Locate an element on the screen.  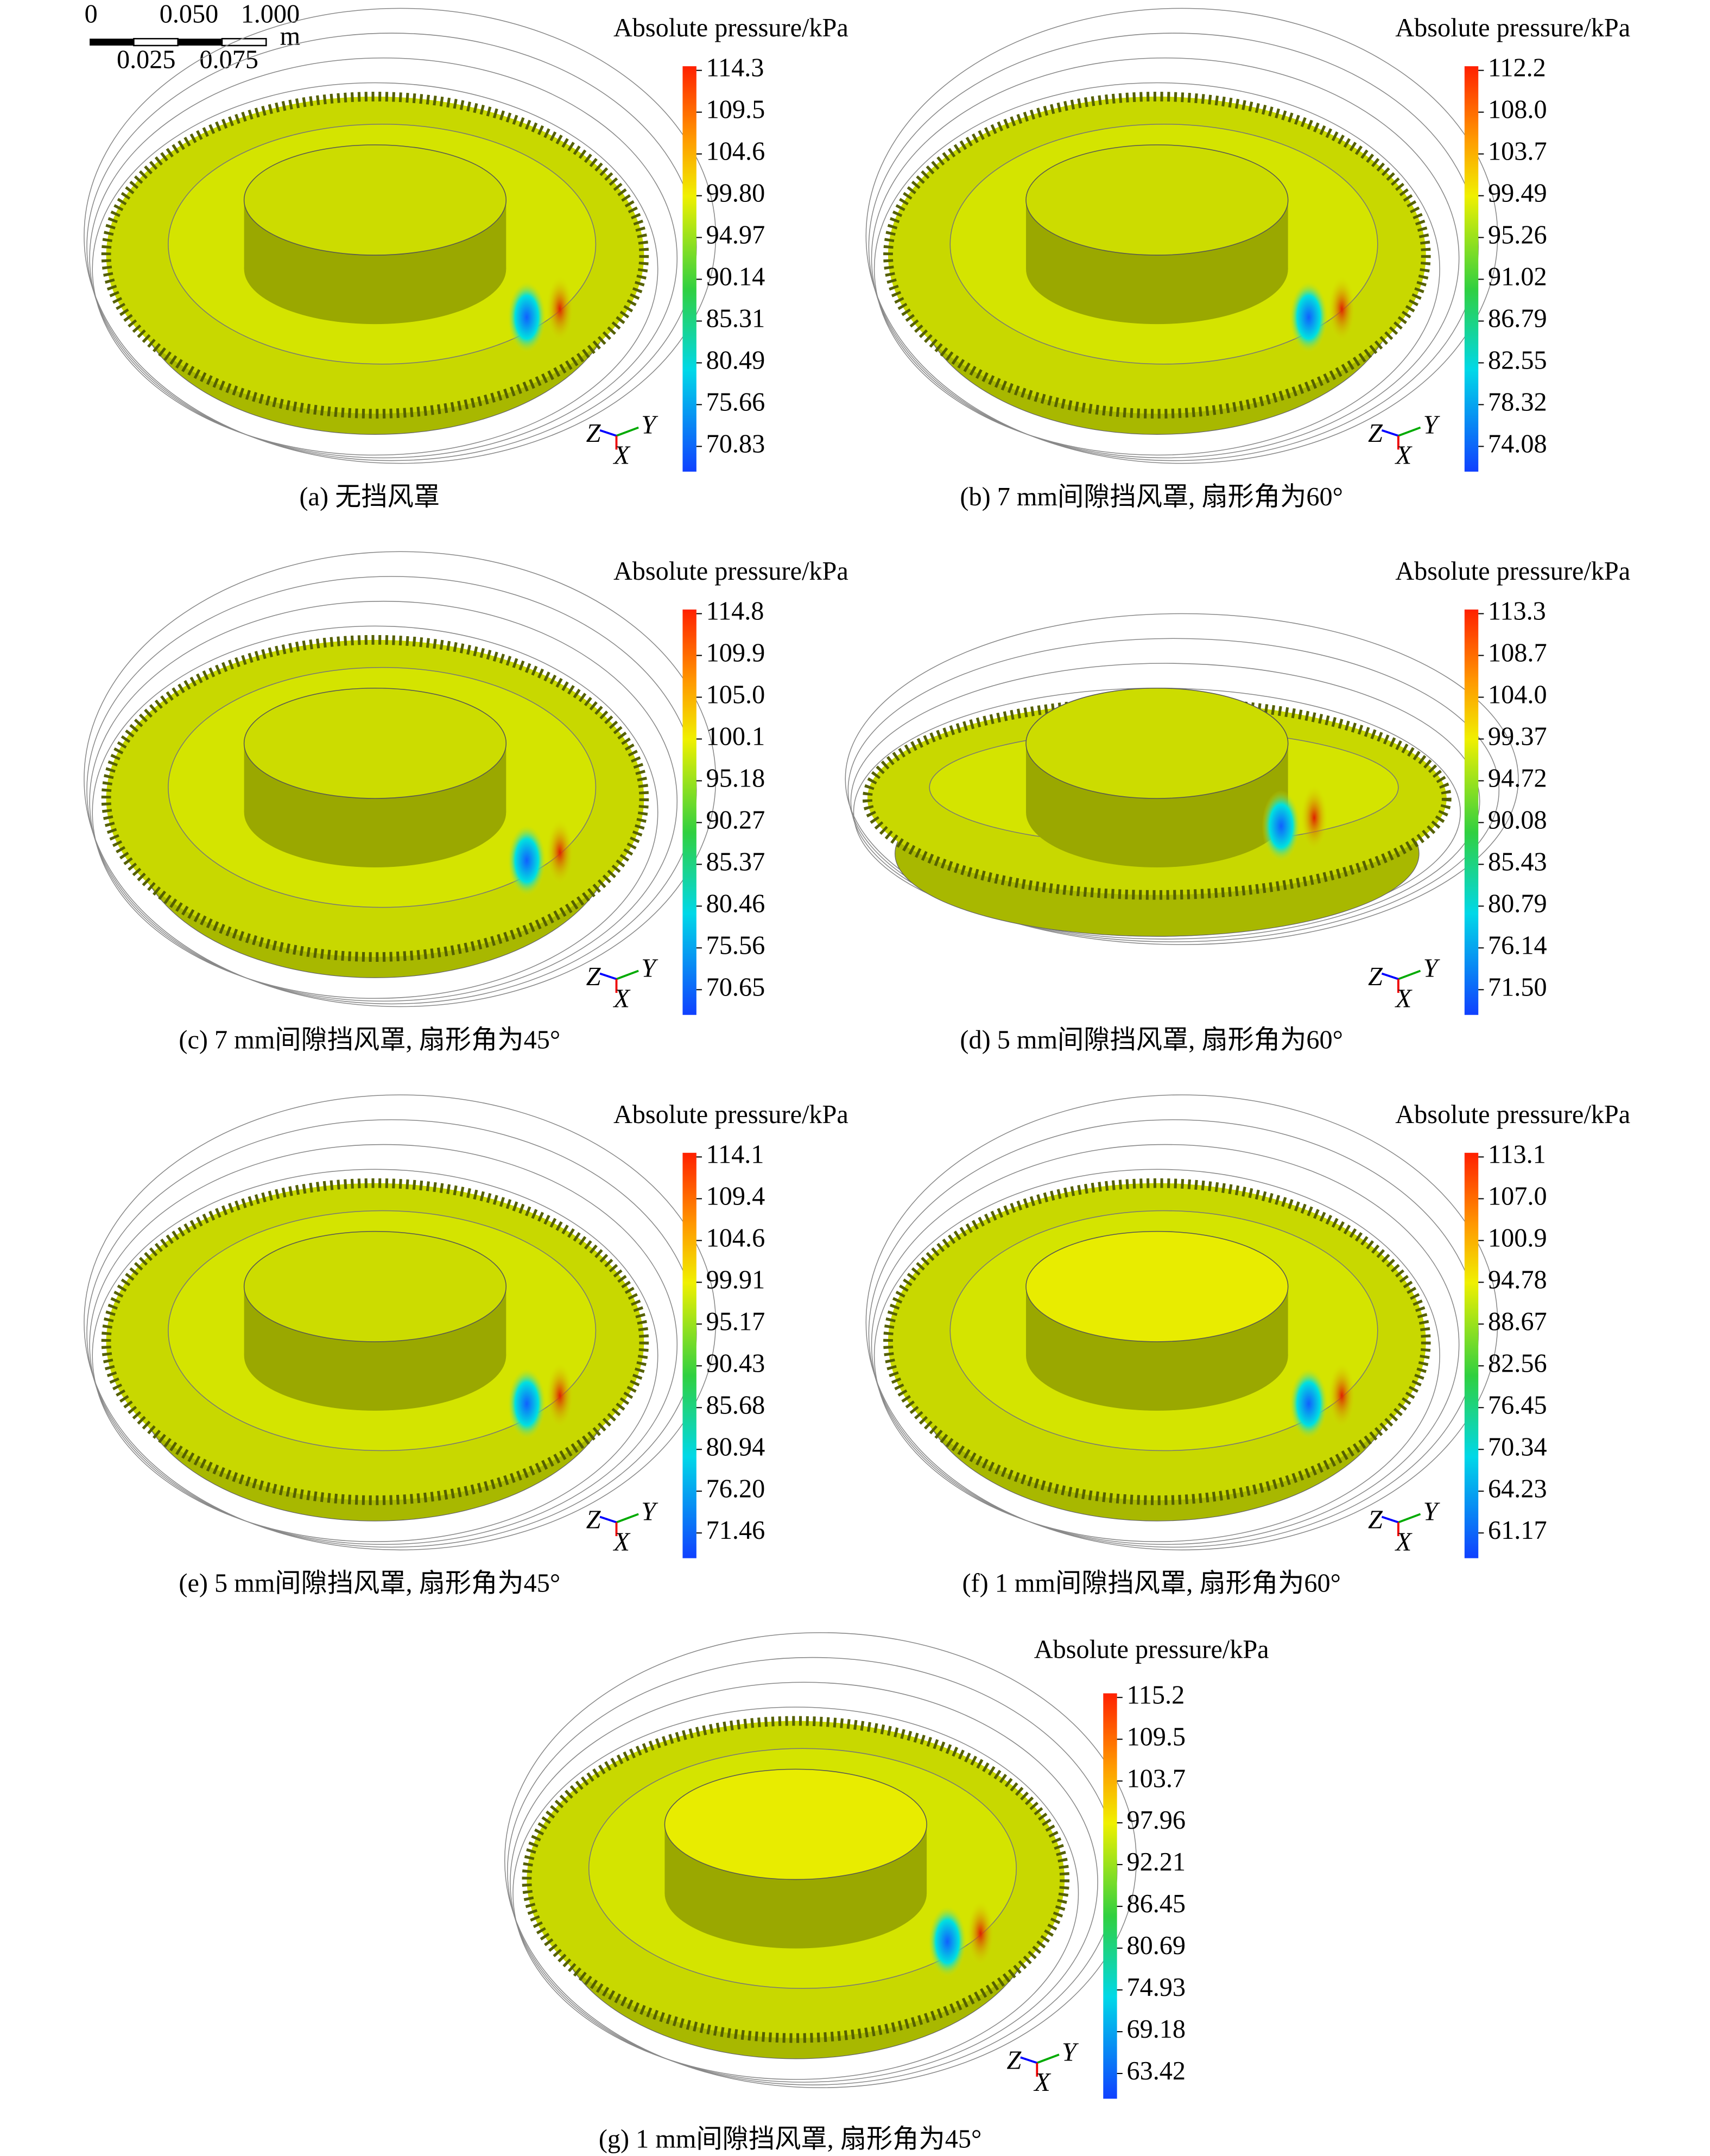
caption: (d) 5 mm间隙挡风罩, 扇形角为60° is located at coordinates (1151, 1040).